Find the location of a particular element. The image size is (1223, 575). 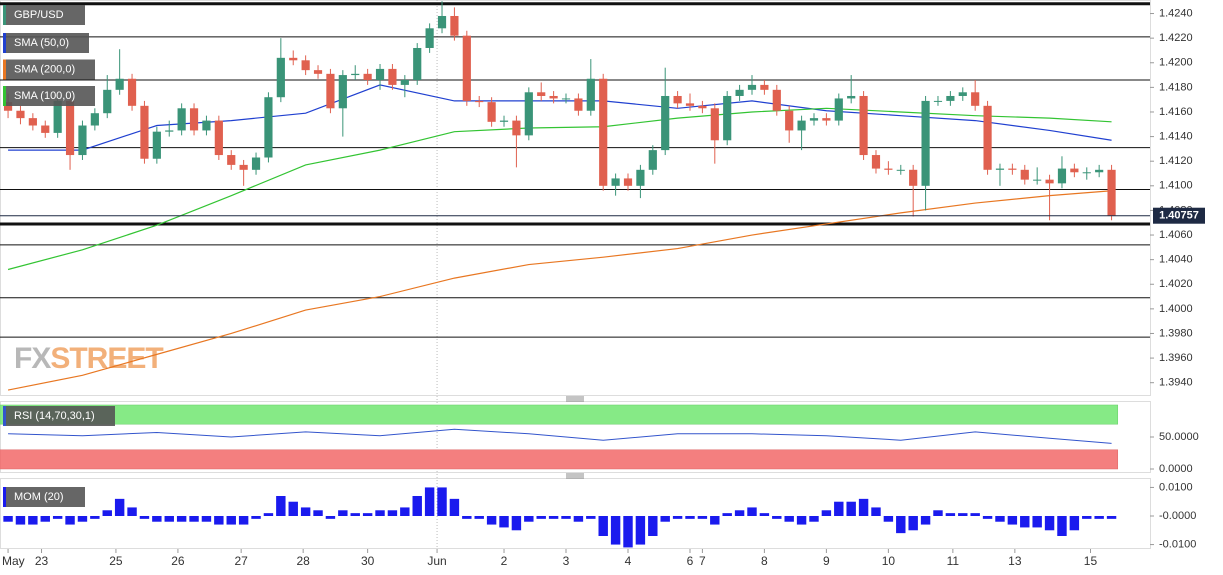

watermark-fx: FX is located at coordinates (32, 358).